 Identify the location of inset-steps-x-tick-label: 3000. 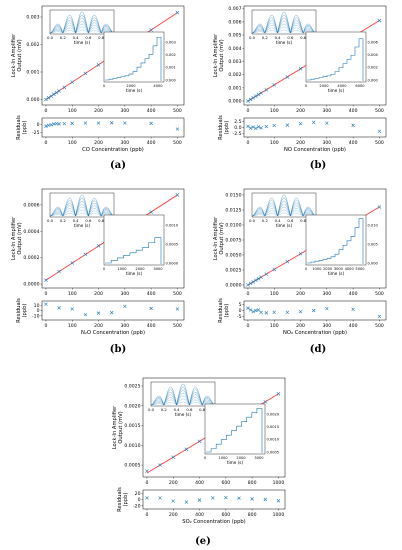
(259, 458).